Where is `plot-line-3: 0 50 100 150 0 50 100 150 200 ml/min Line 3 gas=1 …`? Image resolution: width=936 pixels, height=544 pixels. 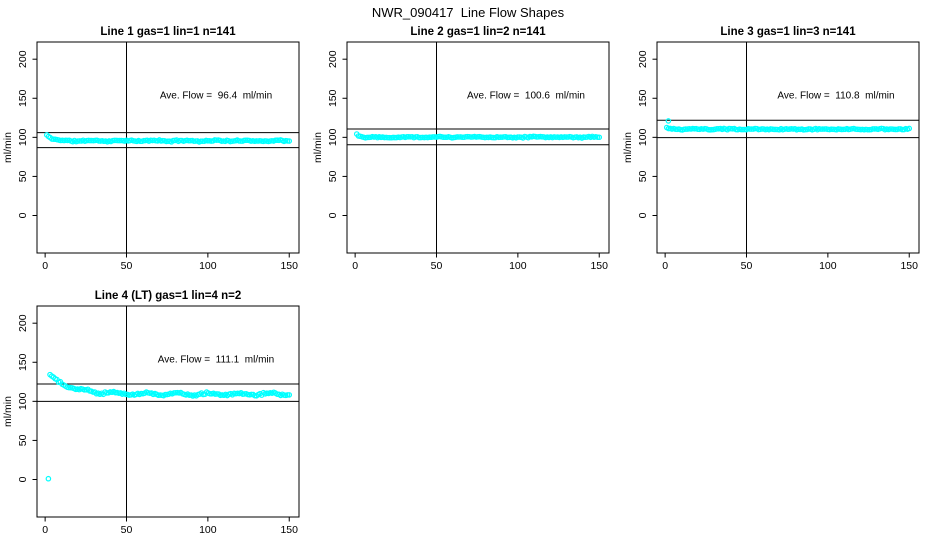
plot-line-3: 0 50 100 150 0 50 100 150 200 ml/min Line 3 gas=1 … is located at coordinates (771, 149).